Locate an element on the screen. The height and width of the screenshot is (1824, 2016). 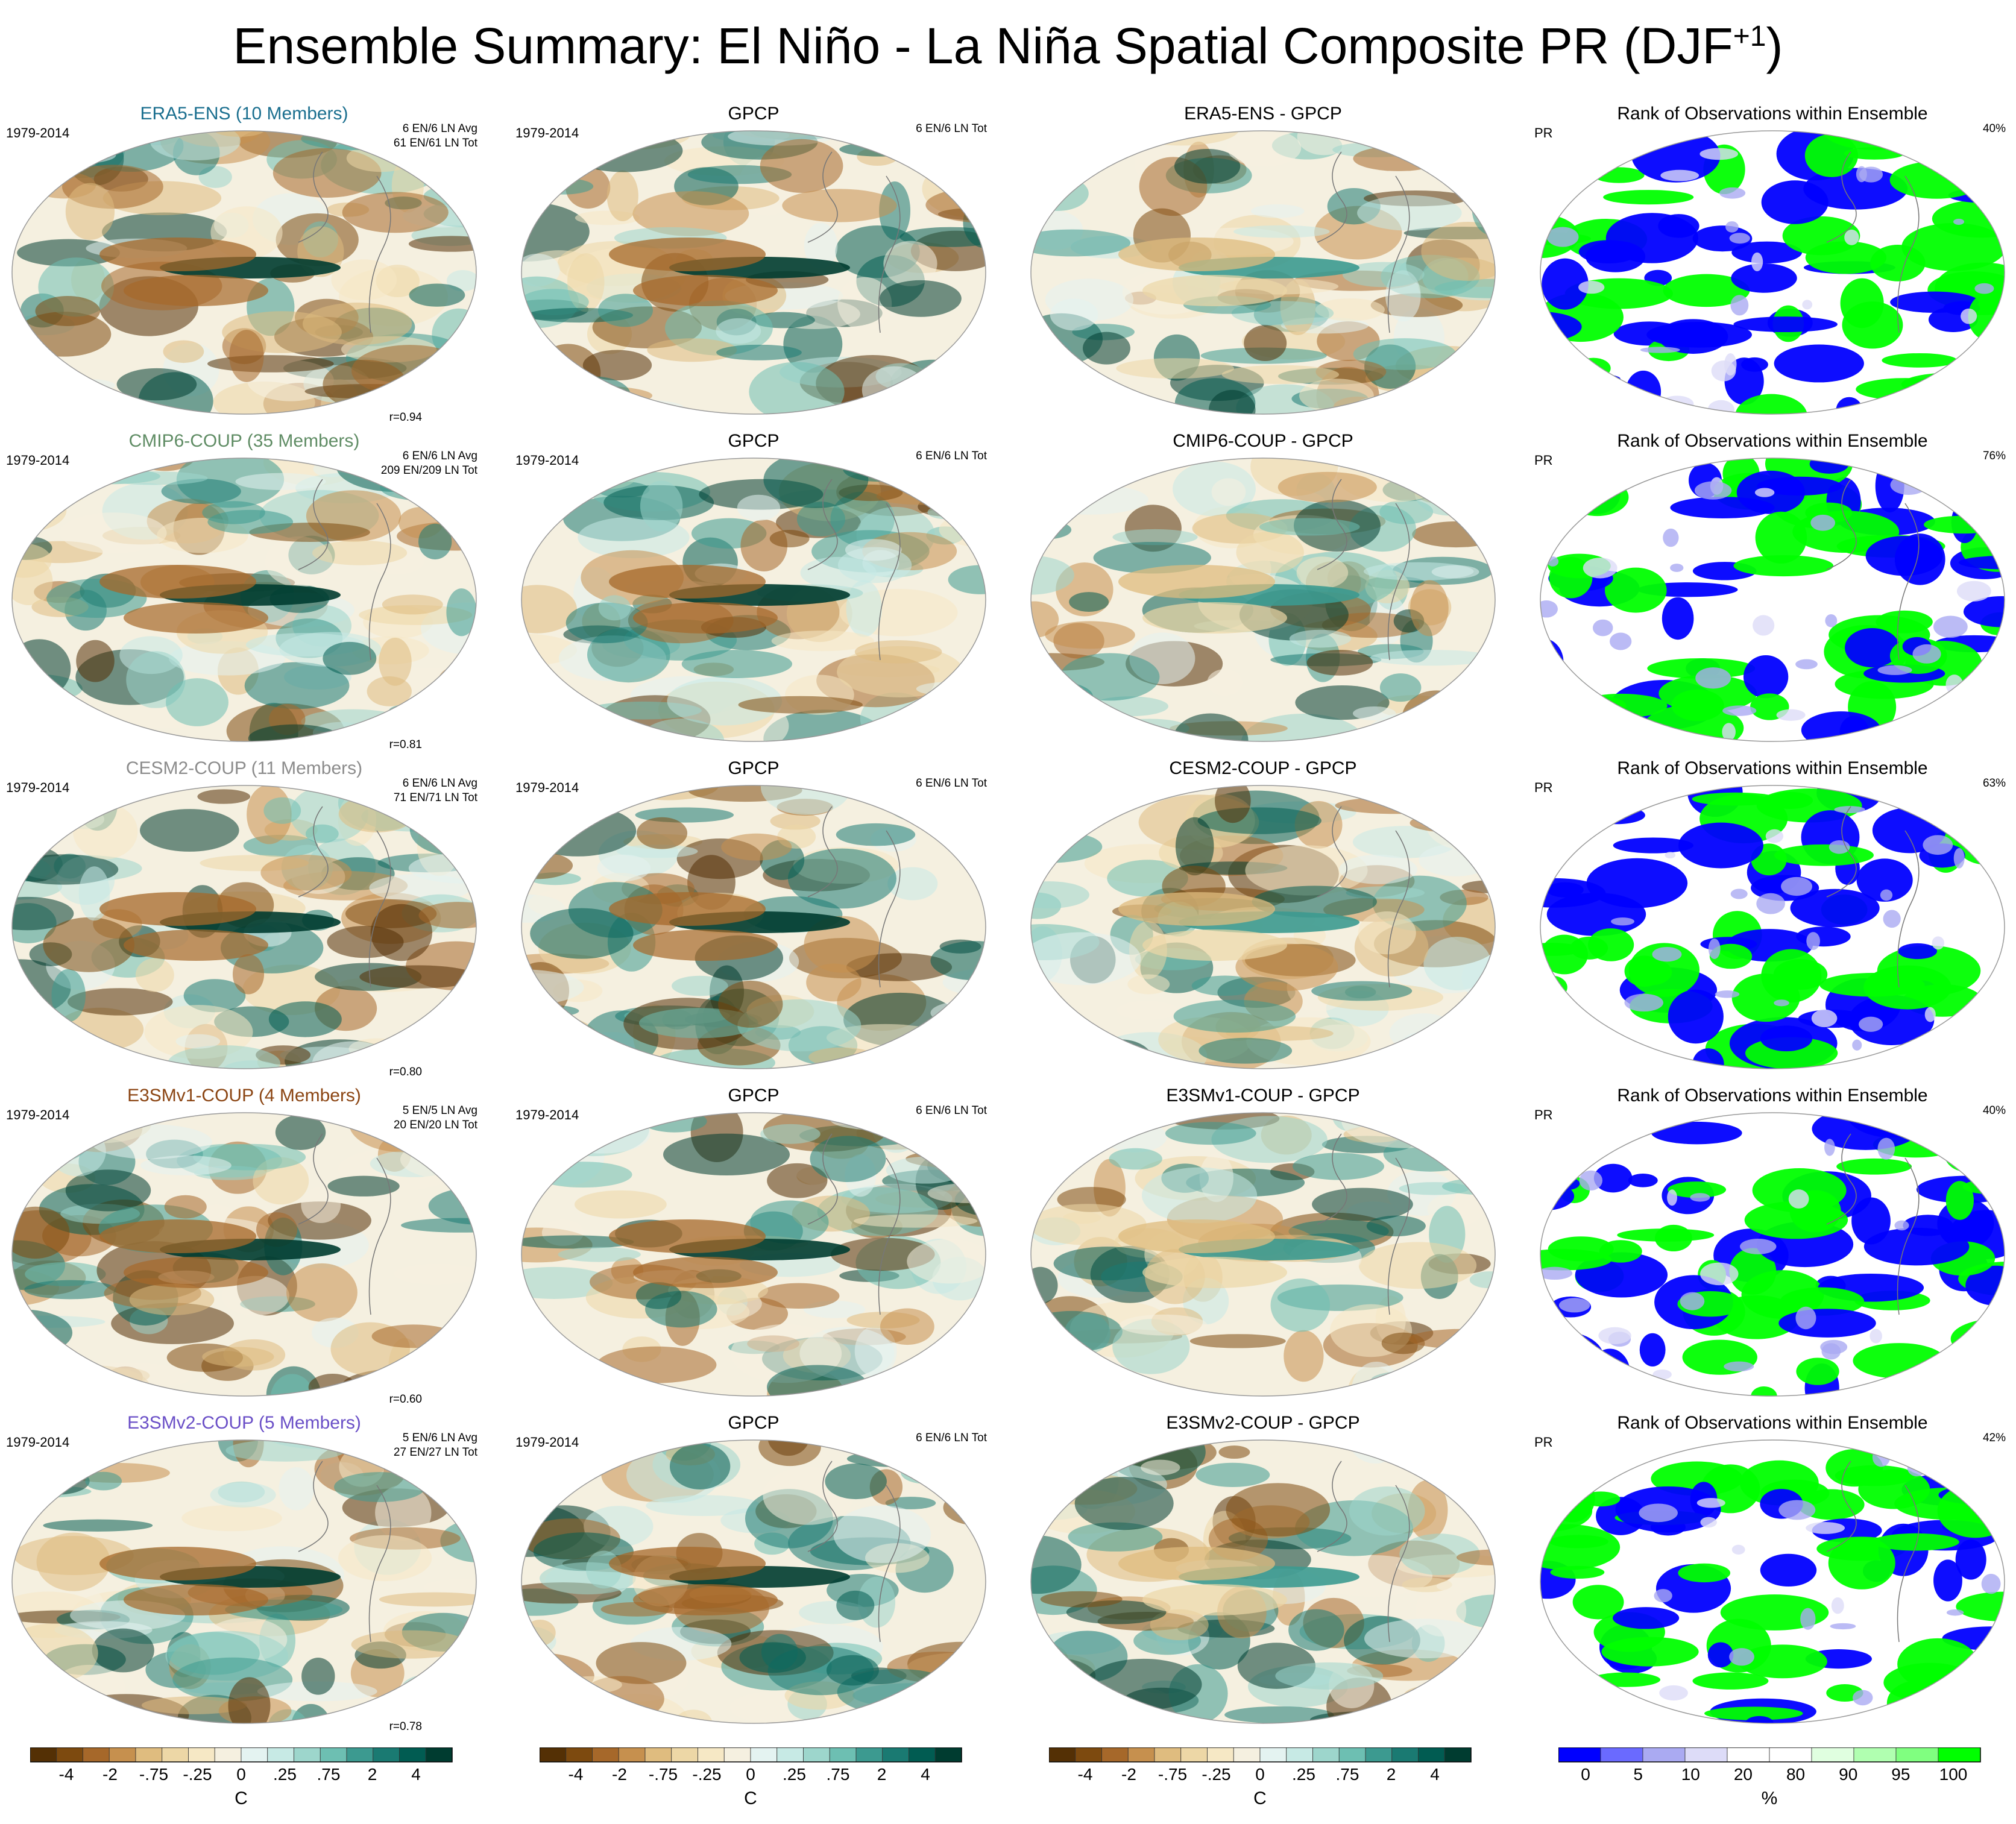
period-label: 1979-2014 is located at coordinates (547, 787).